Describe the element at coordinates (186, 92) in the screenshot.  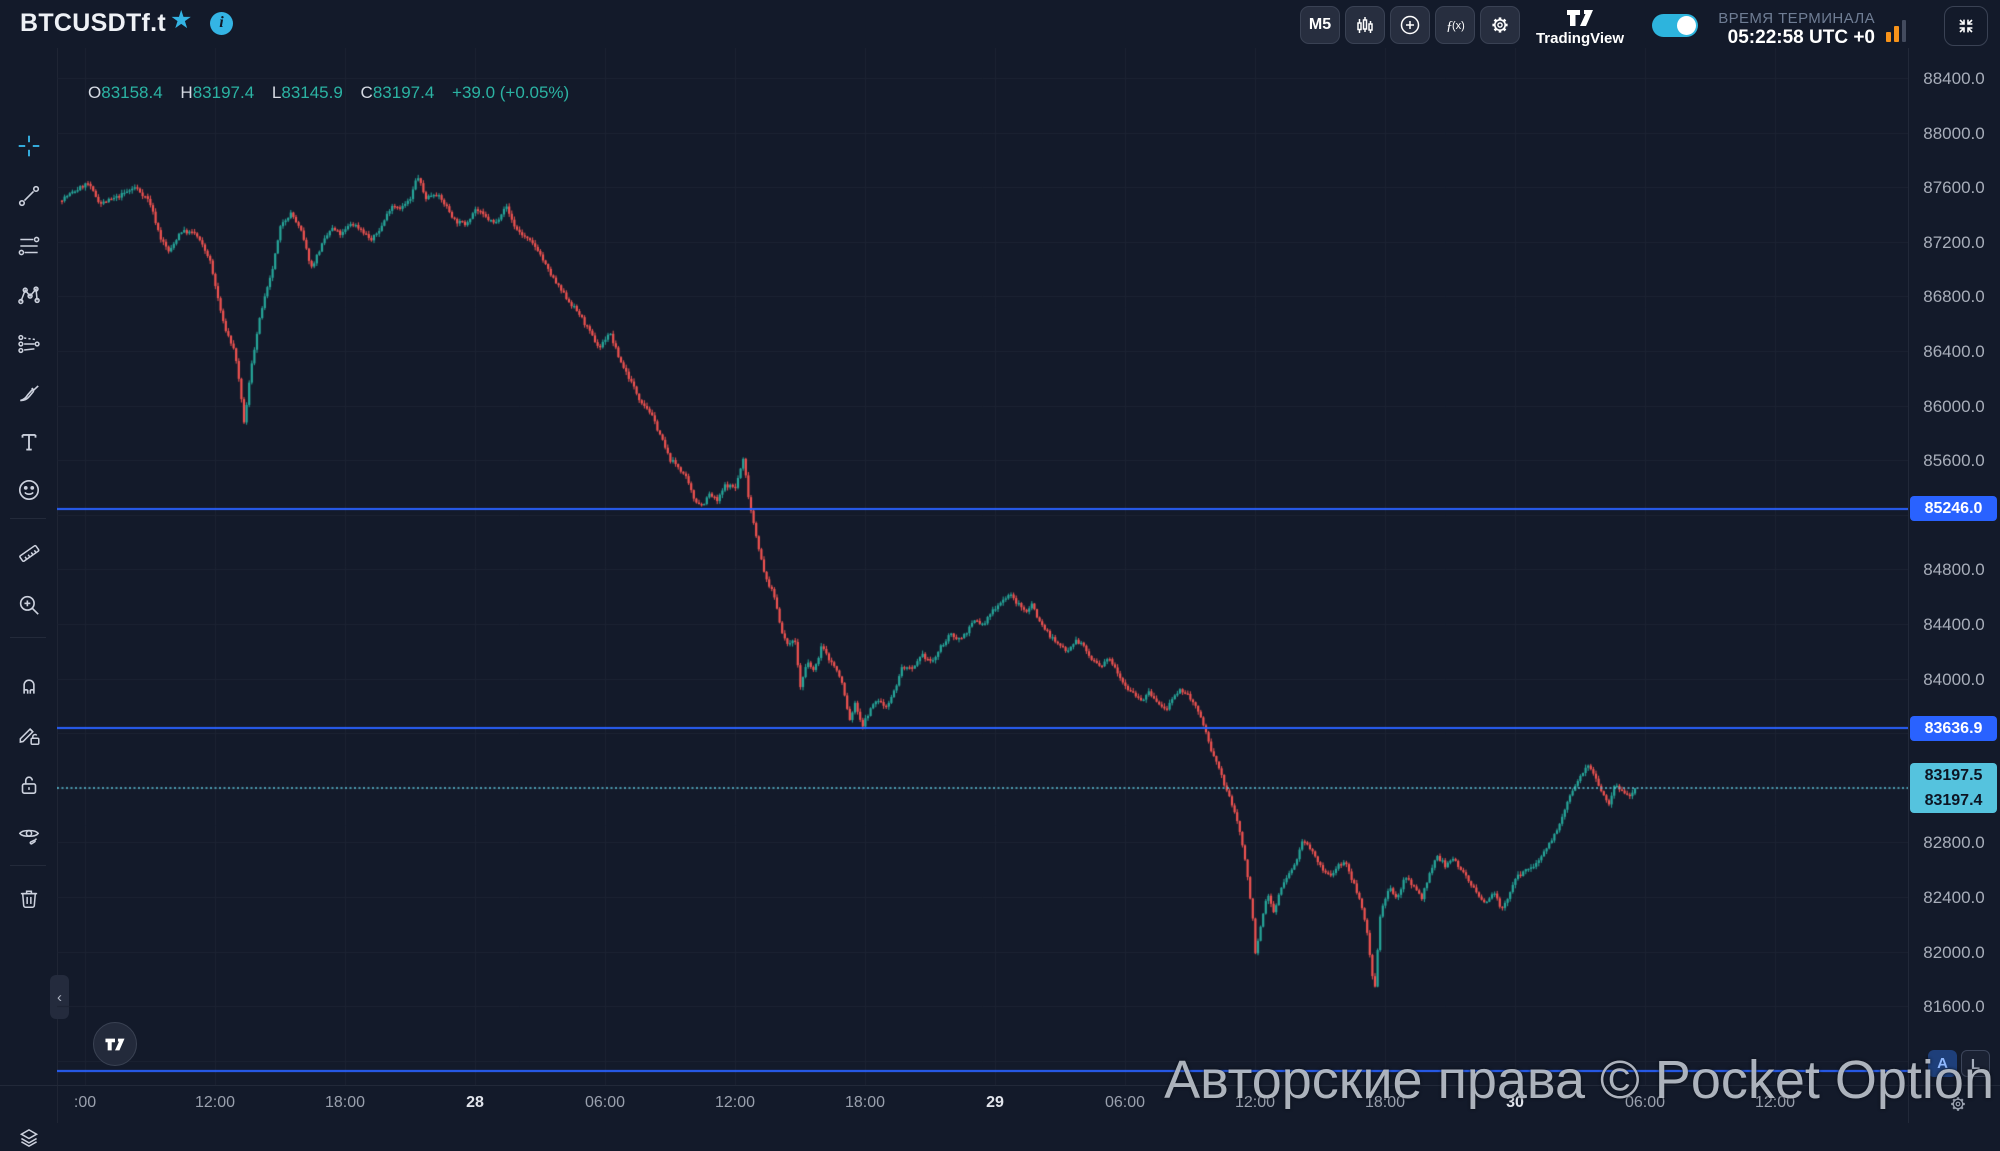
I see `ohlc-high-label: H` at that location.